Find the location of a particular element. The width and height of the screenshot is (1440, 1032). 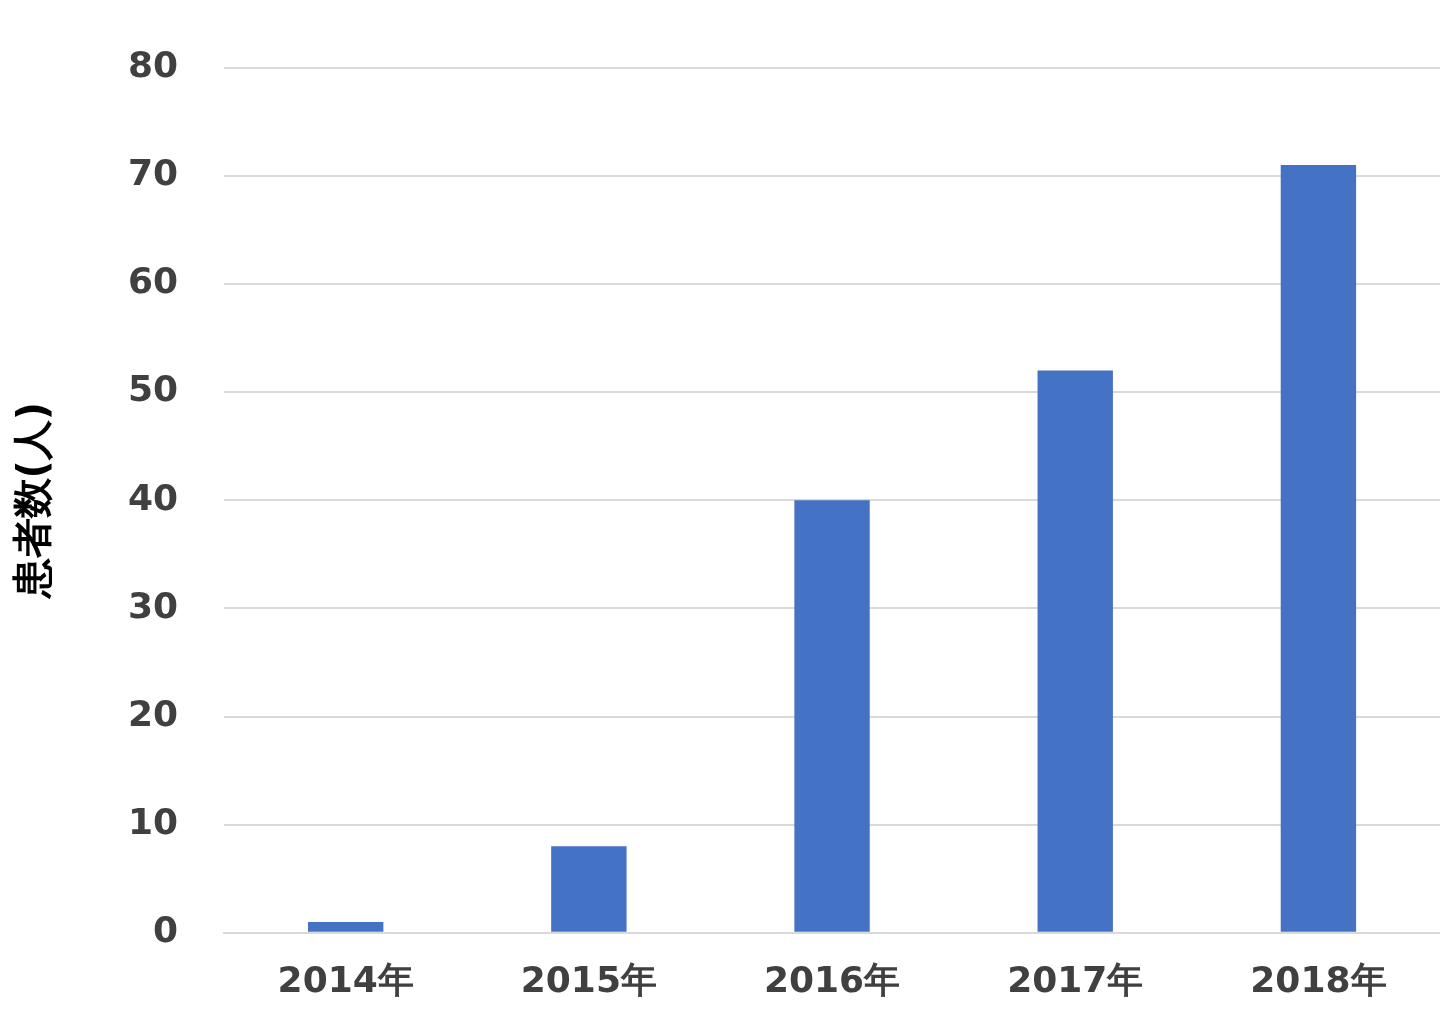

x-tick-label: 2015年 is located at coordinates (588, 979).